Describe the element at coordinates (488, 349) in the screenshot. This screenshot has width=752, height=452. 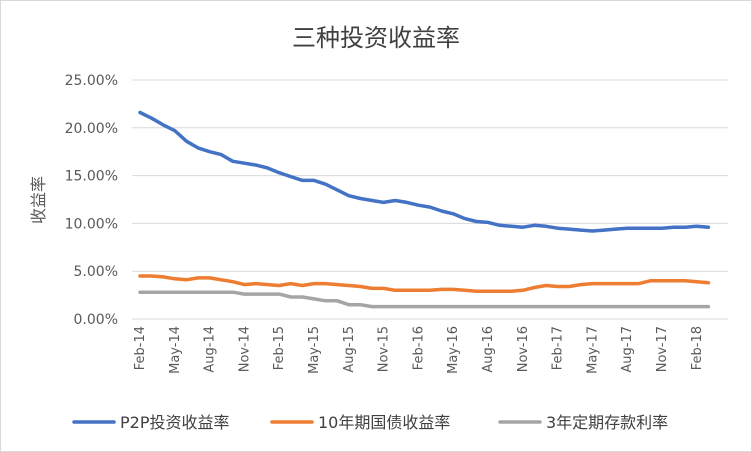
I see `x-tick-label: Aug-16` at that location.